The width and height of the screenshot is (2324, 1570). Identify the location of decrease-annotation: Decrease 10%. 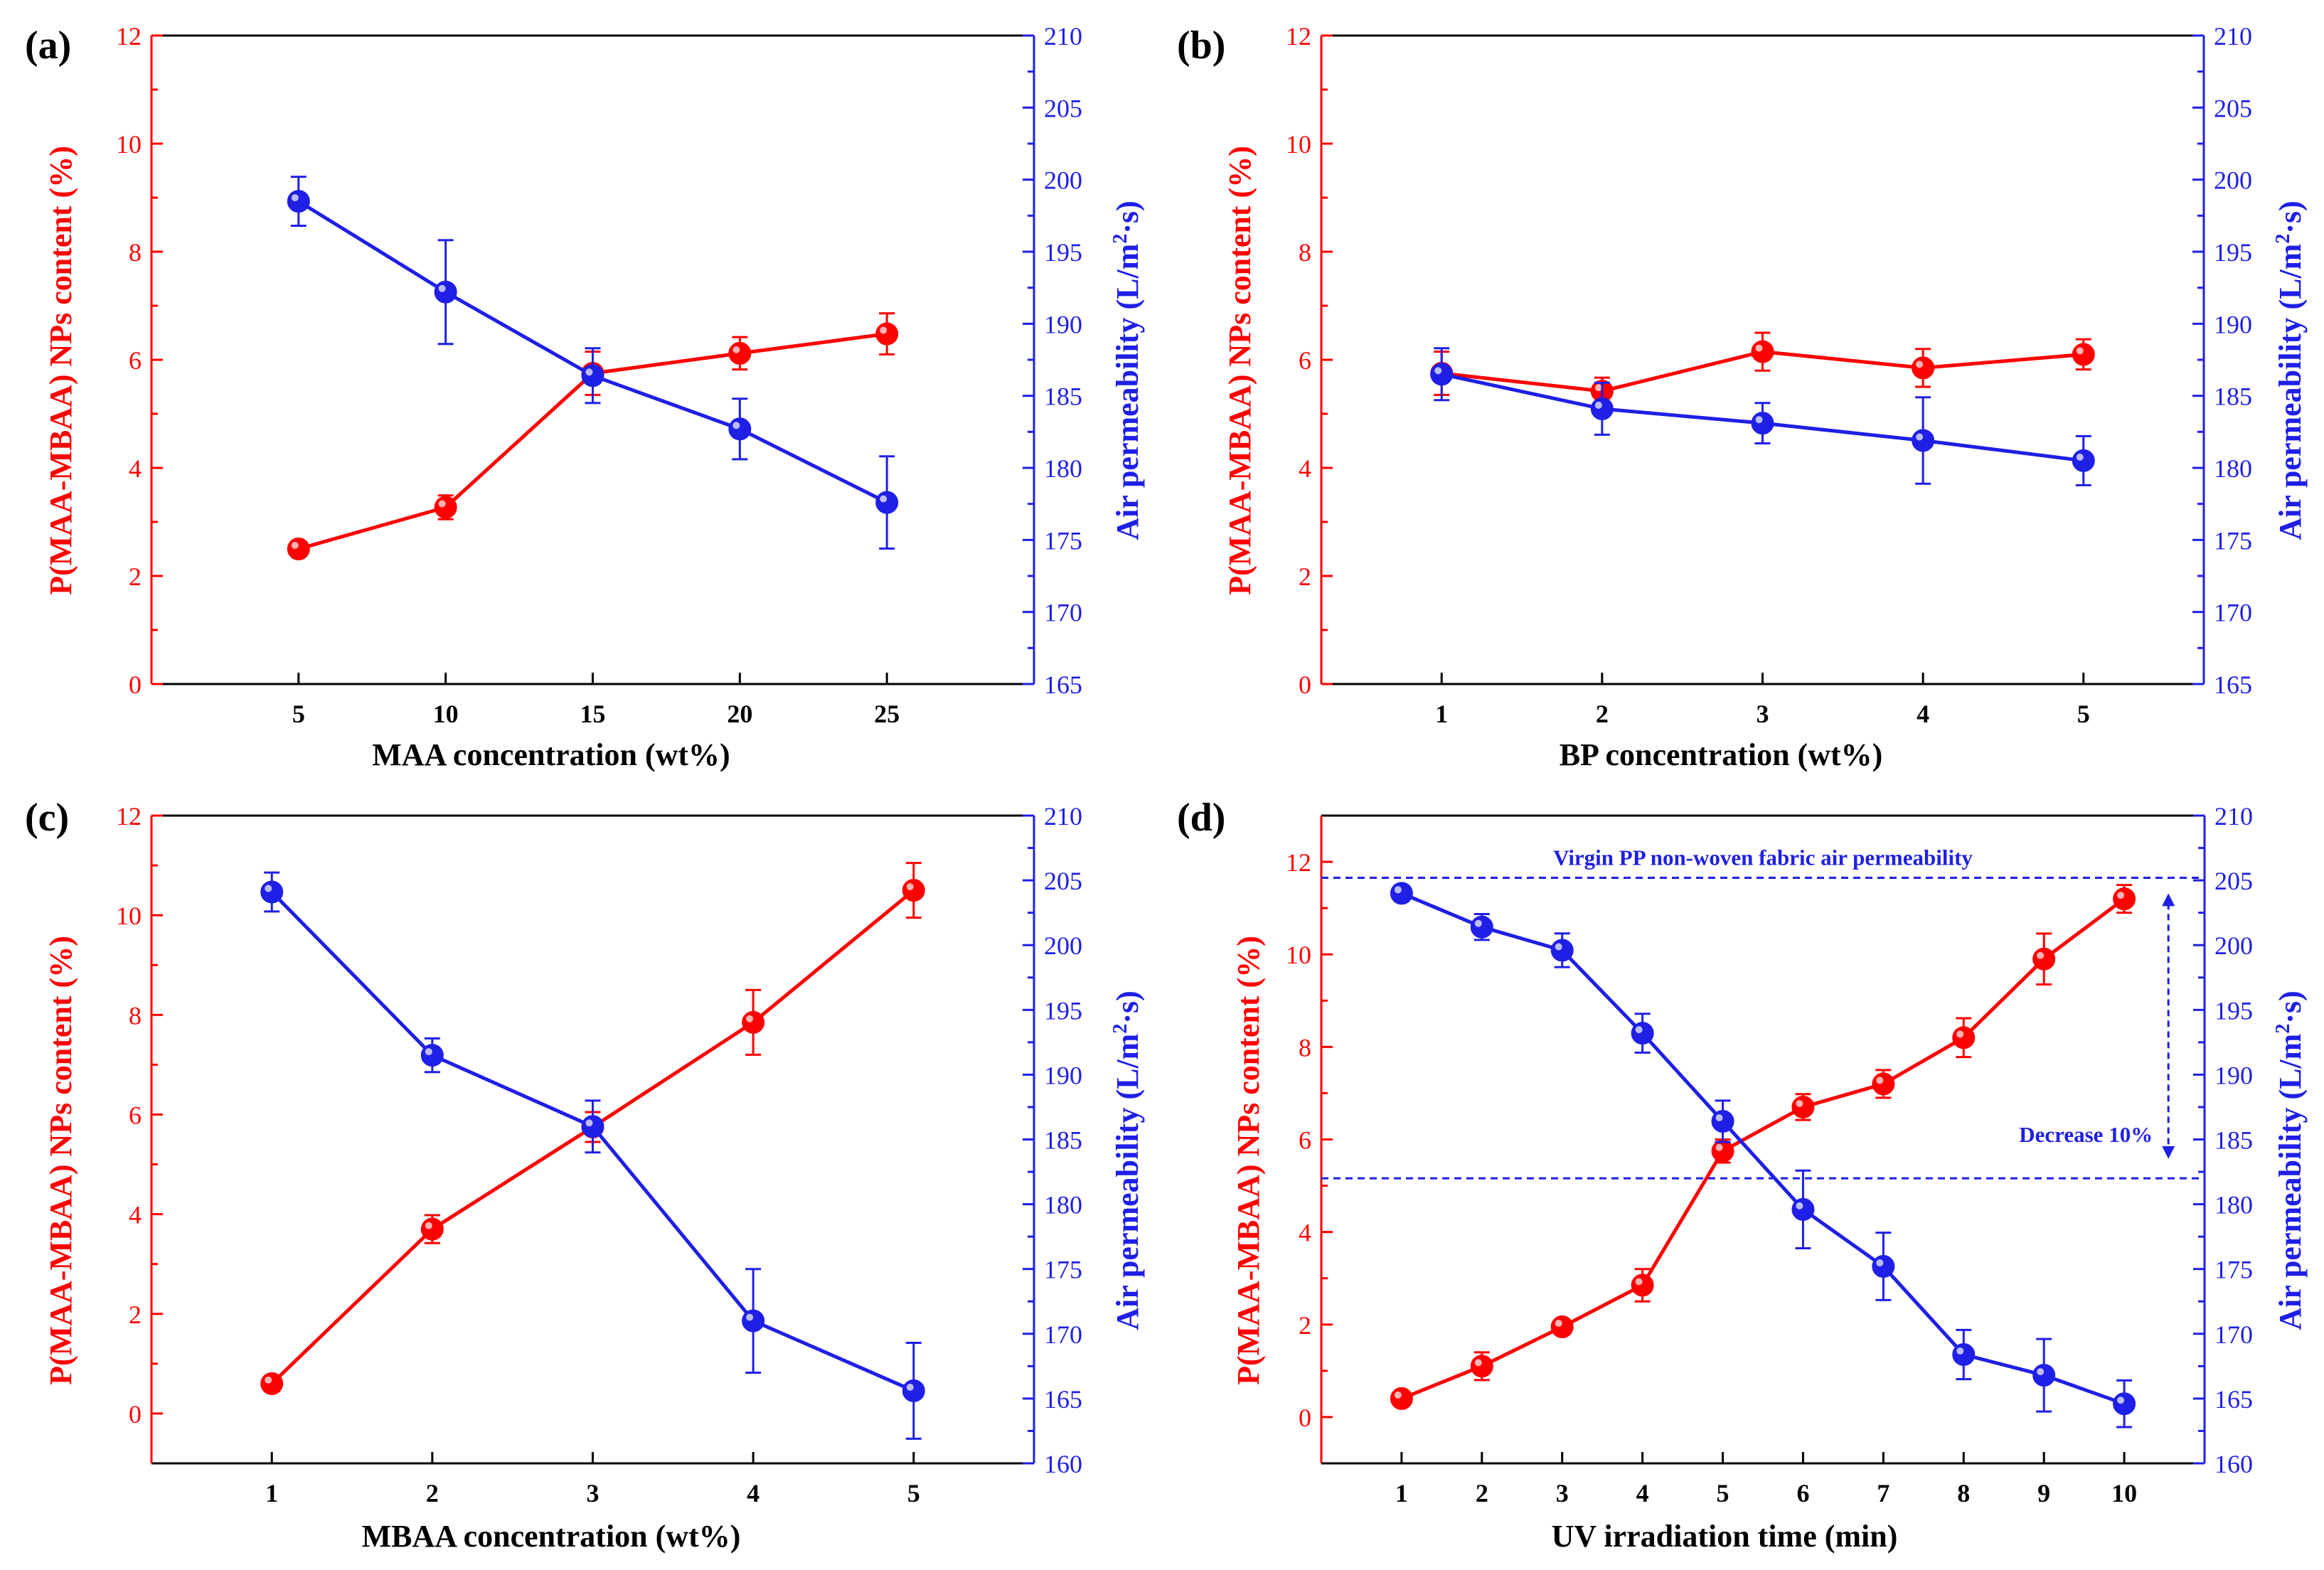
(2086, 1134).